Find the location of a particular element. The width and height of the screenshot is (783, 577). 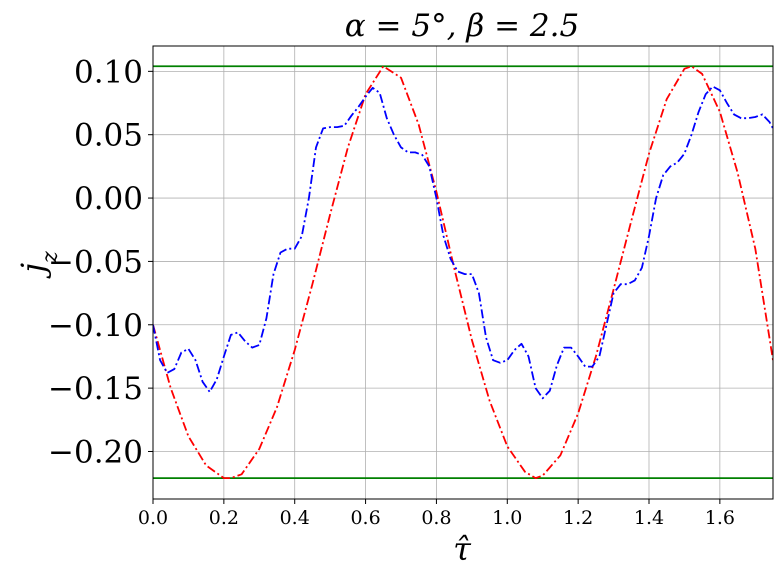

y-axis: 0.10 0.05 0.00 −0.05 −0.10 −0.15 −0.20 is located at coordinates (100, 262).